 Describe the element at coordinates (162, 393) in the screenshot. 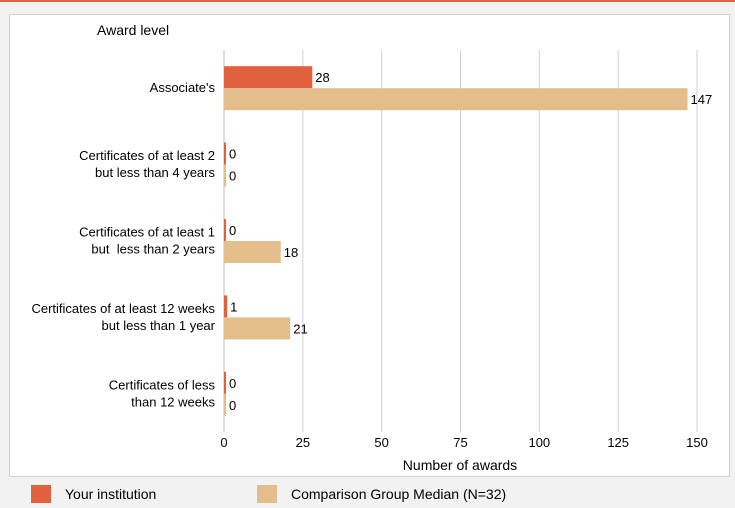

I see `category-label: Certificates of less than 12 weeks` at that location.